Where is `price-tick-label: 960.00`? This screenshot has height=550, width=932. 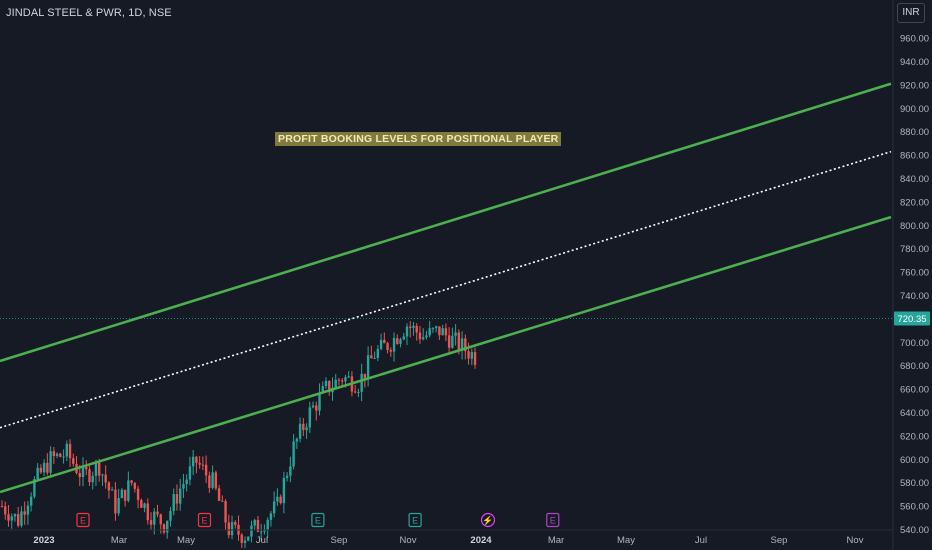
price-tick-label: 960.00 is located at coordinates (914, 39).